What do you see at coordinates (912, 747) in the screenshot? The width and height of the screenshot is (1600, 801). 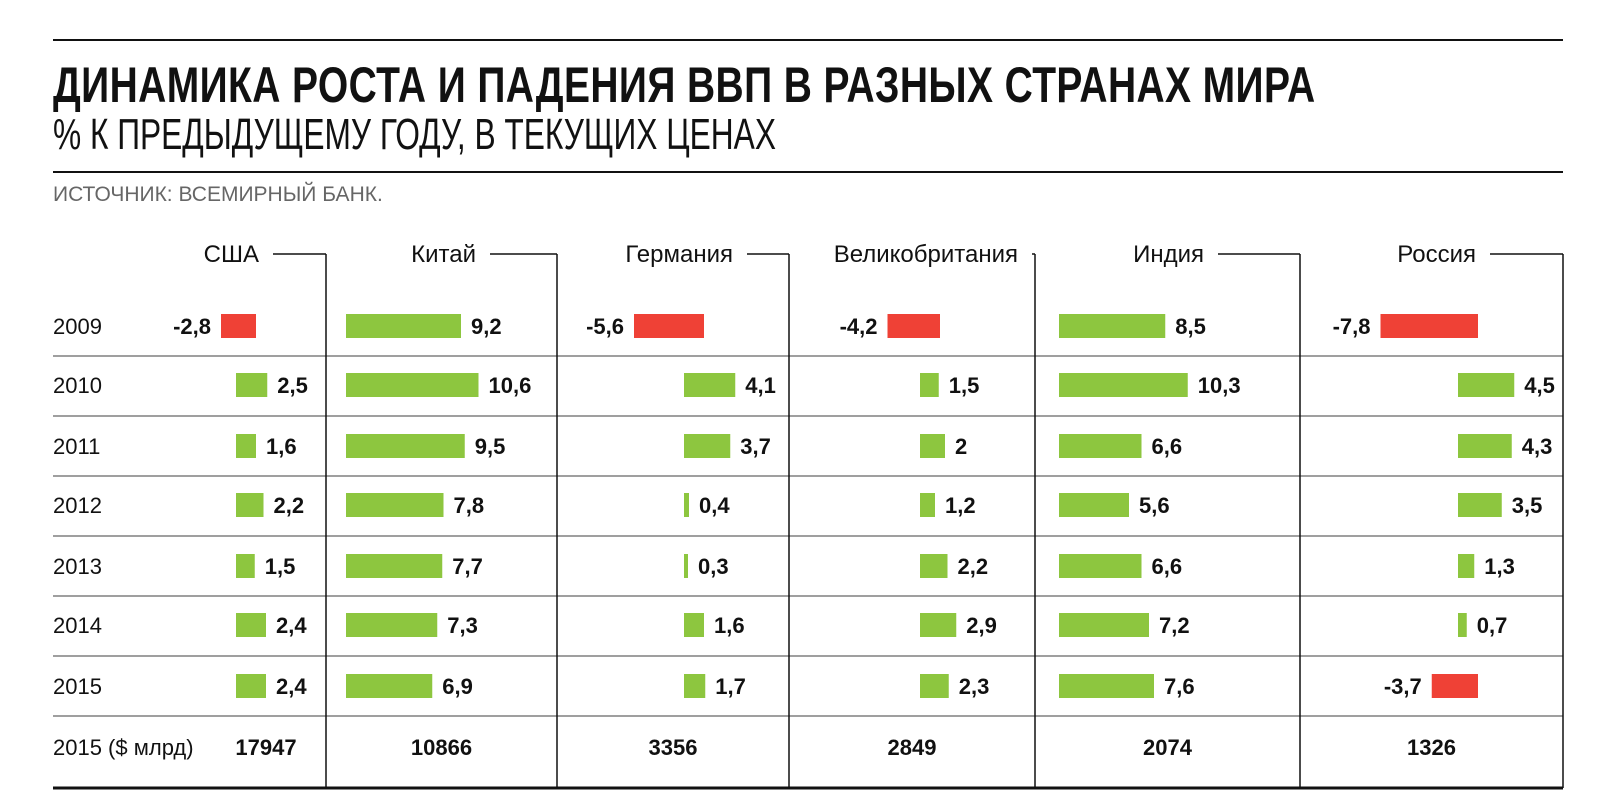 I see `gdp-total-value: 2849` at bounding box center [912, 747].